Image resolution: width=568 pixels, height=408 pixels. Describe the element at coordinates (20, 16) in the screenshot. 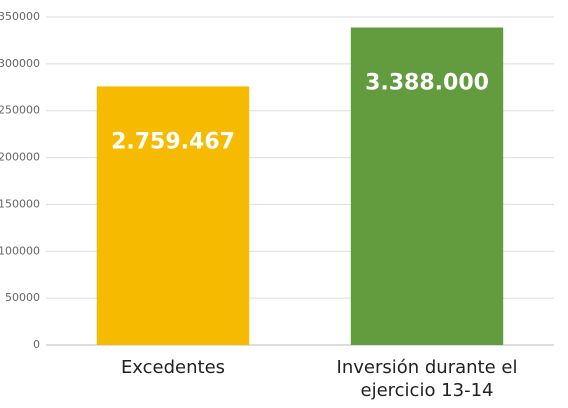

I see `y-tick-label: 350000` at that location.